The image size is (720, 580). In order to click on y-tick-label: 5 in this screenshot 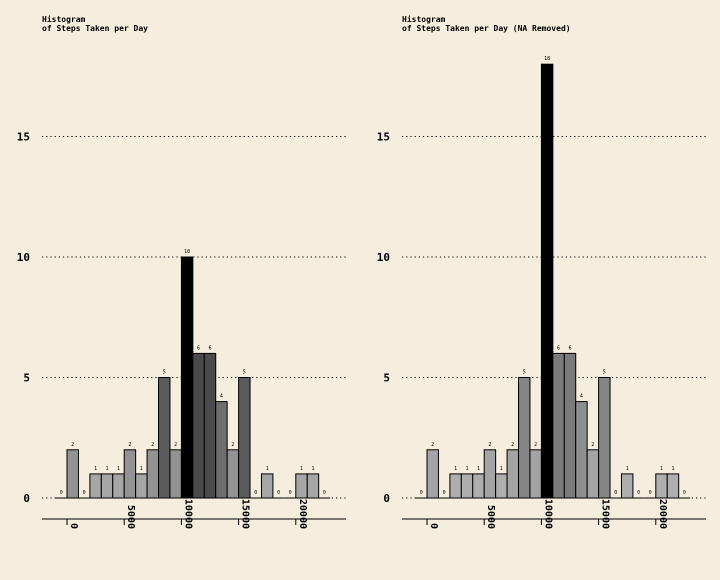, I will do `click(386, 378)`.